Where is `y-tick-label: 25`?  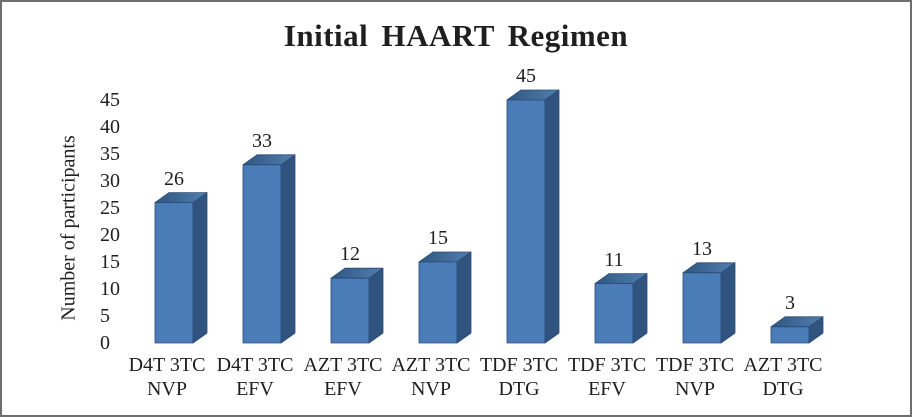
y-tick-label: 25 is located at coordinates (110, 208).